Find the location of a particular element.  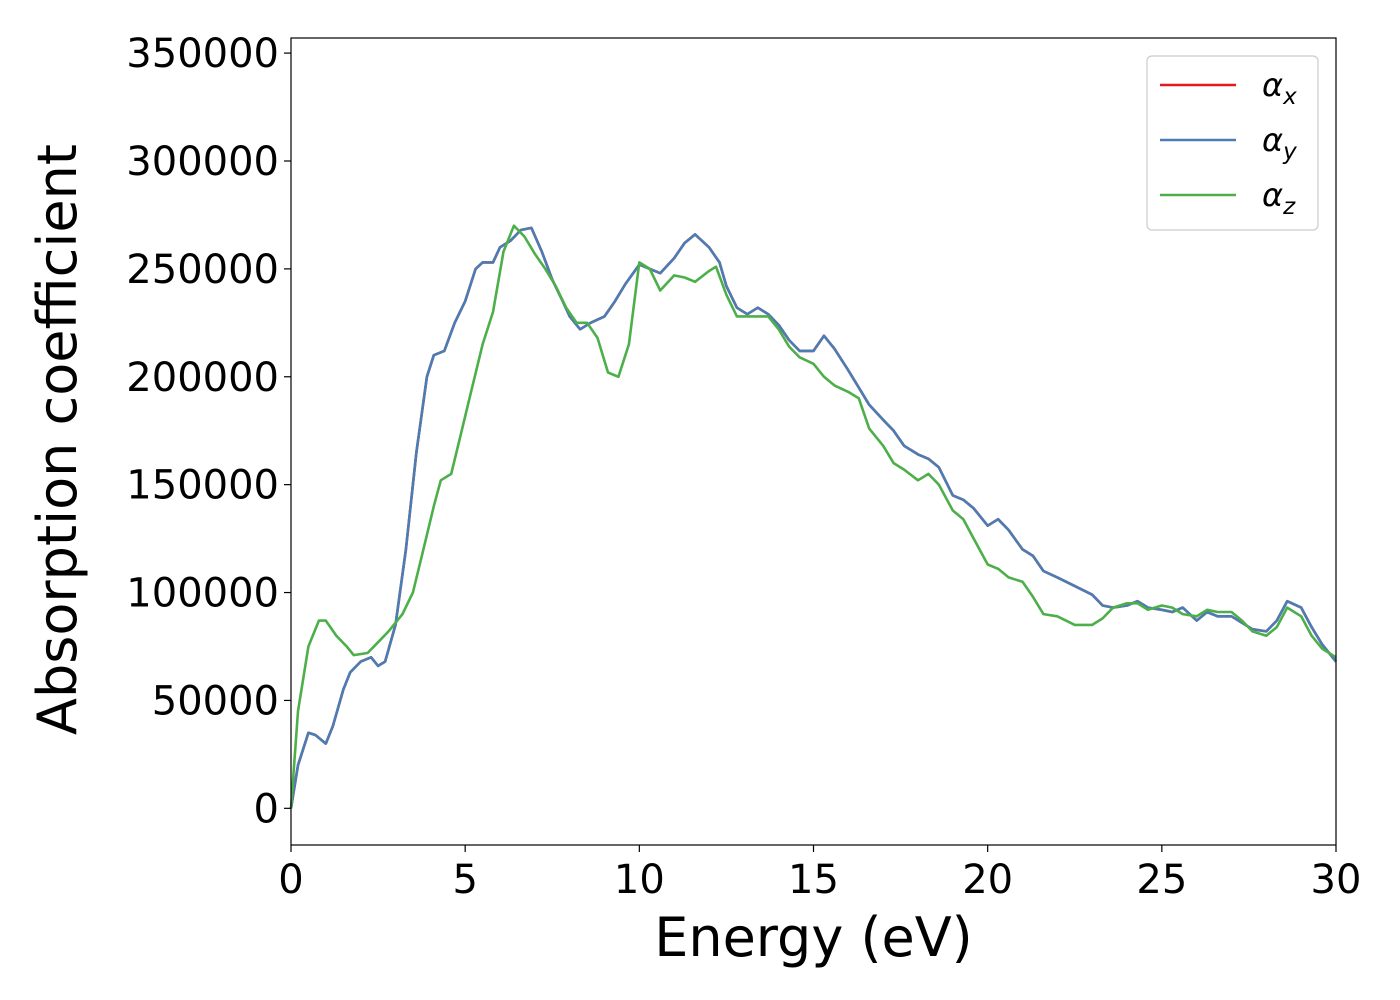

legend-label-z: αz is located at coordinates (1279, 198).